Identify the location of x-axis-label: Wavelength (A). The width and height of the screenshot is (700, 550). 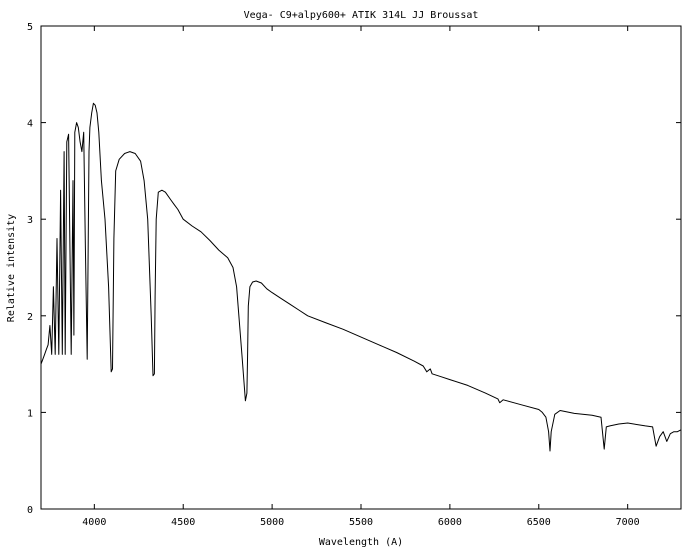
(361, 542).